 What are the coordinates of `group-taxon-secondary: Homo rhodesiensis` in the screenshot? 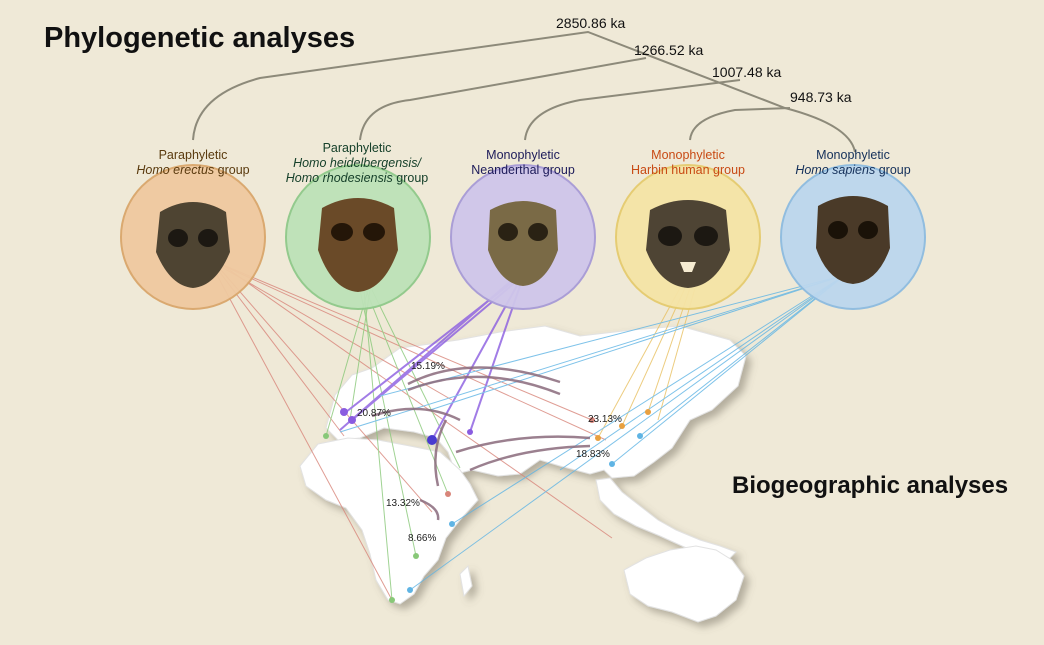 It's located at (339, 178).